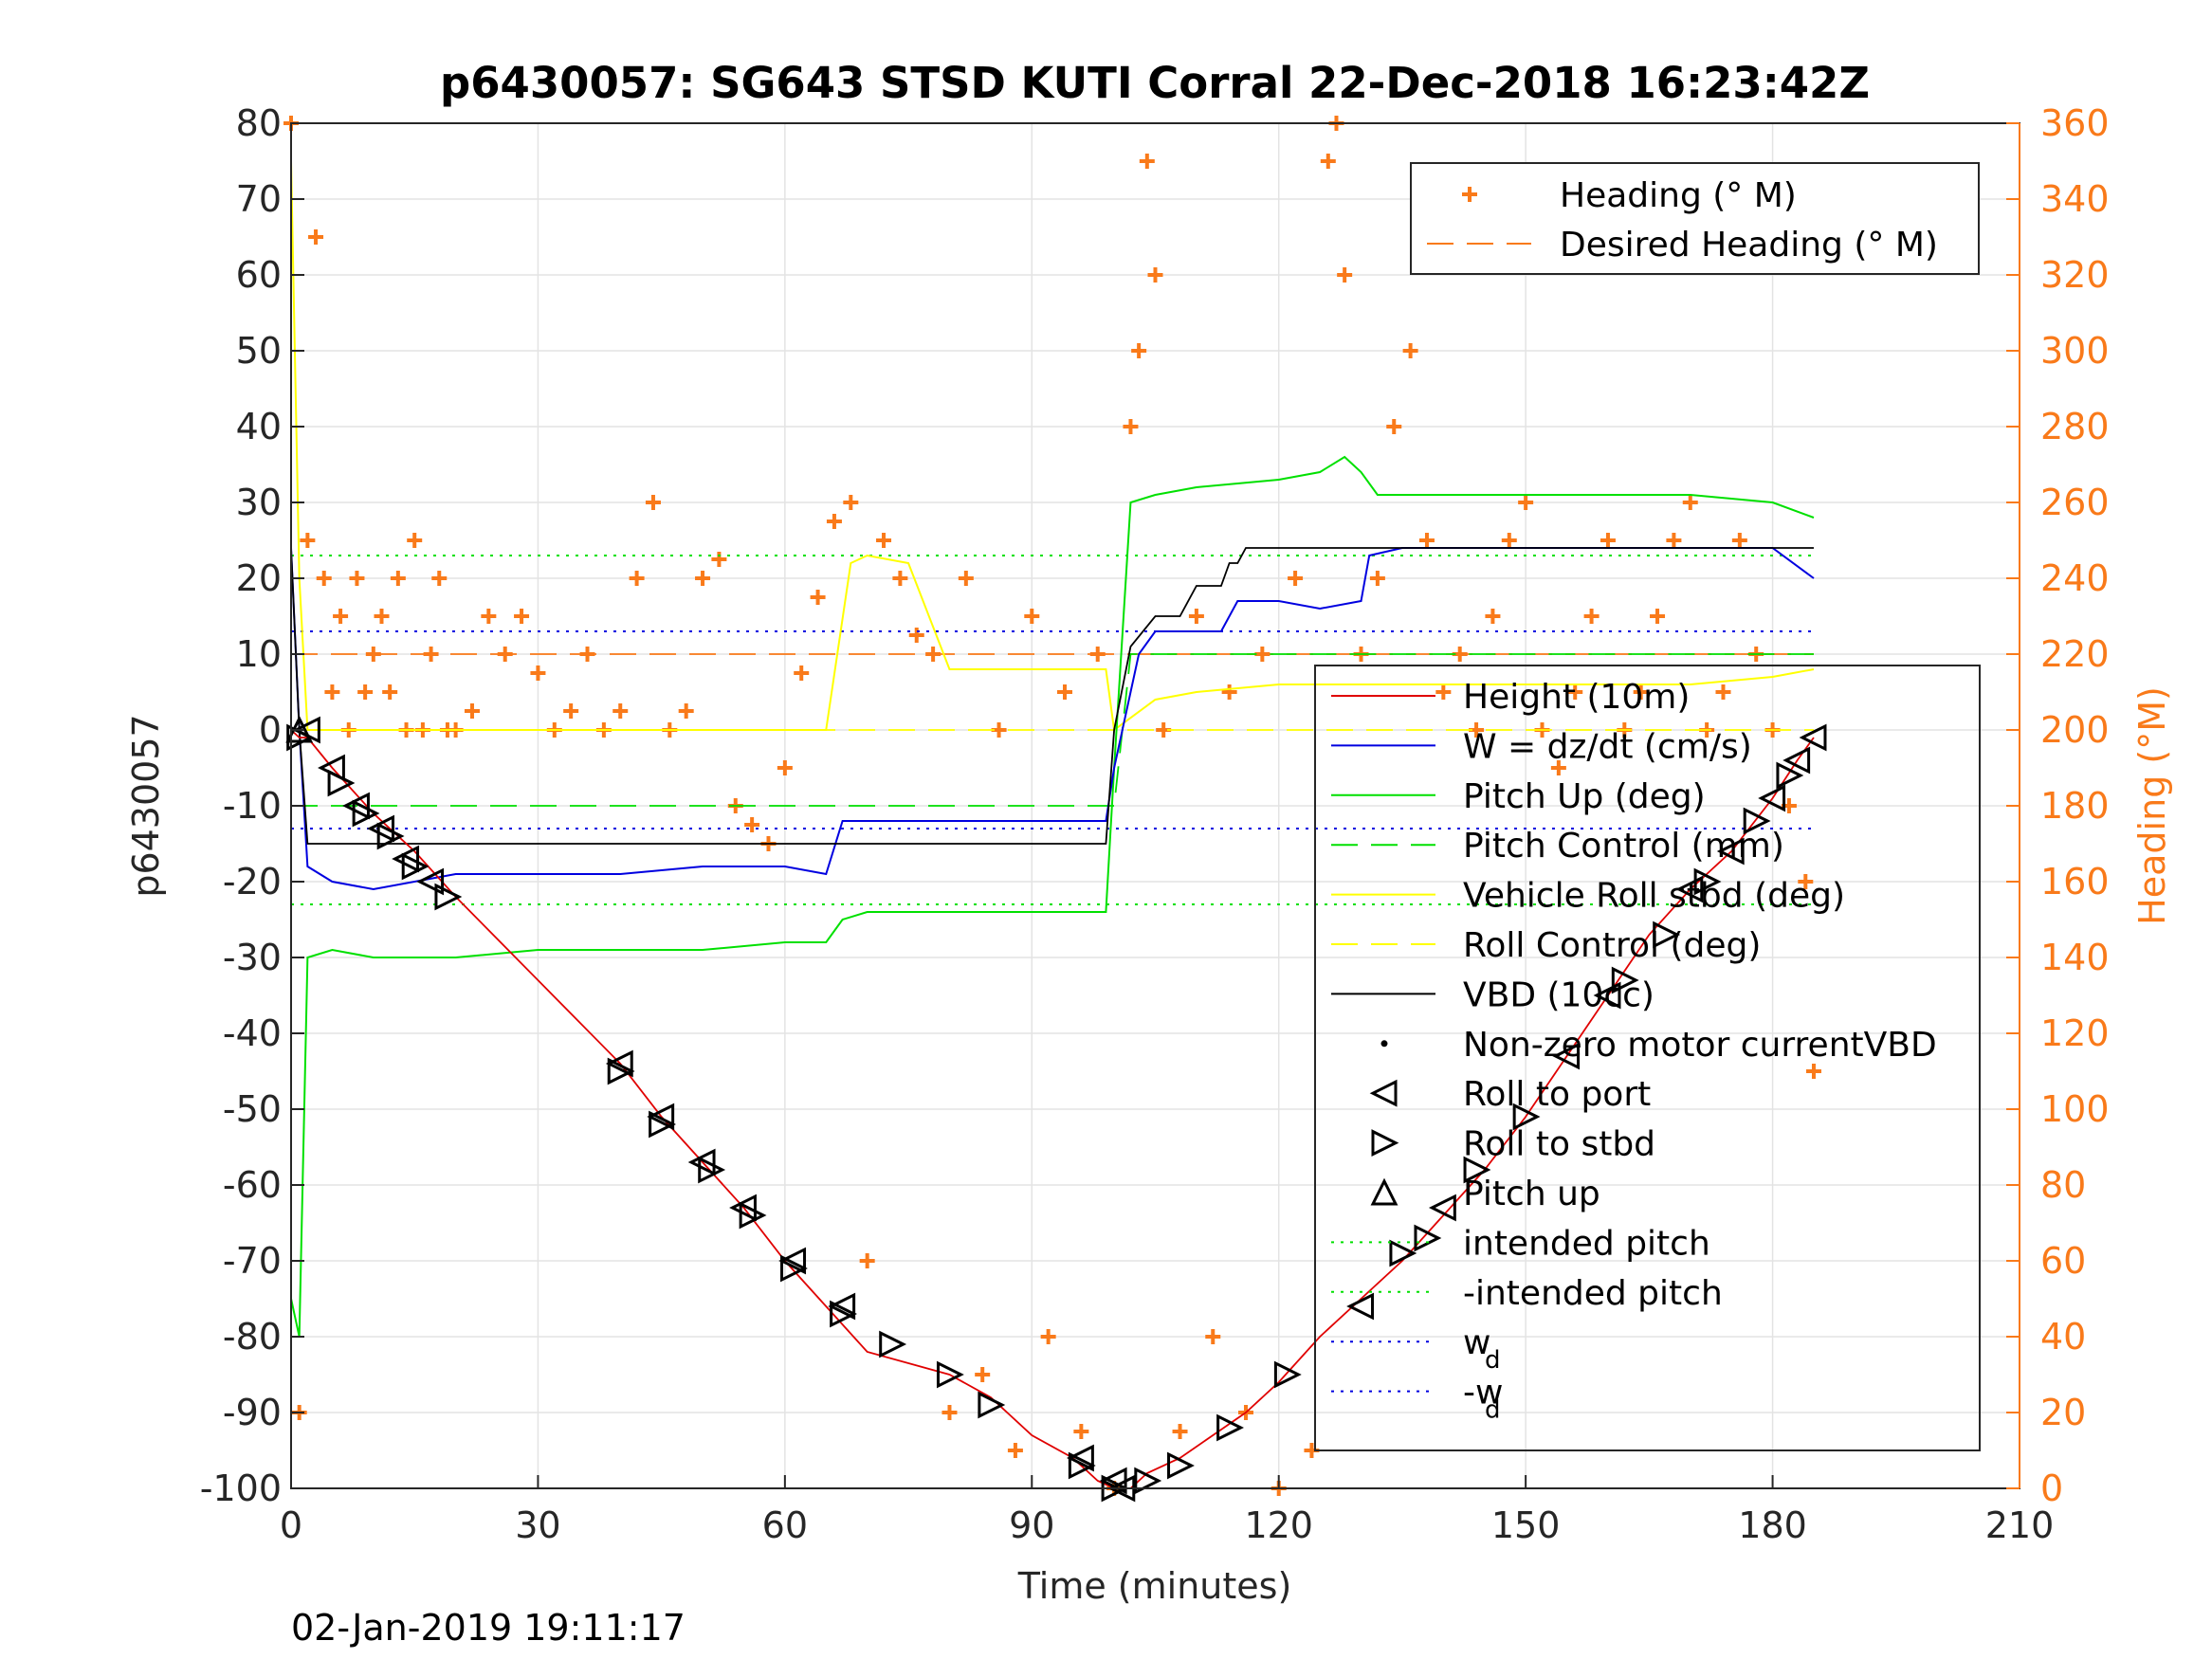  What do you see at coordinates (488, 1628) in the screenshot?
I see `footer-timestamp: 02-Jan-2019 19:11:17` at bounding box center [488, 1628].